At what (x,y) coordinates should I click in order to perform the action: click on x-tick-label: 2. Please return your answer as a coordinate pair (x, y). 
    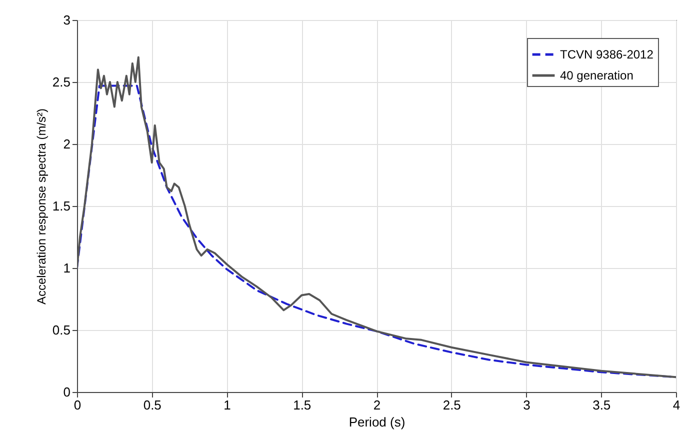
    Looking at the image, I should click on (377, 405).